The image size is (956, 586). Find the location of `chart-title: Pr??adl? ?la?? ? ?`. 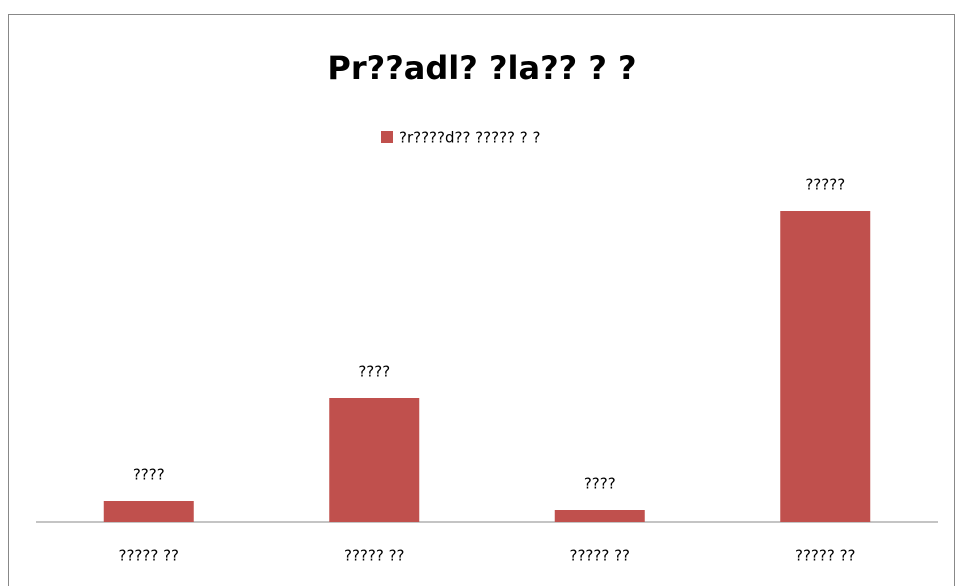

chart-title: Pr??adl? ?la?? ? ? is located at coordinates (481, 68).